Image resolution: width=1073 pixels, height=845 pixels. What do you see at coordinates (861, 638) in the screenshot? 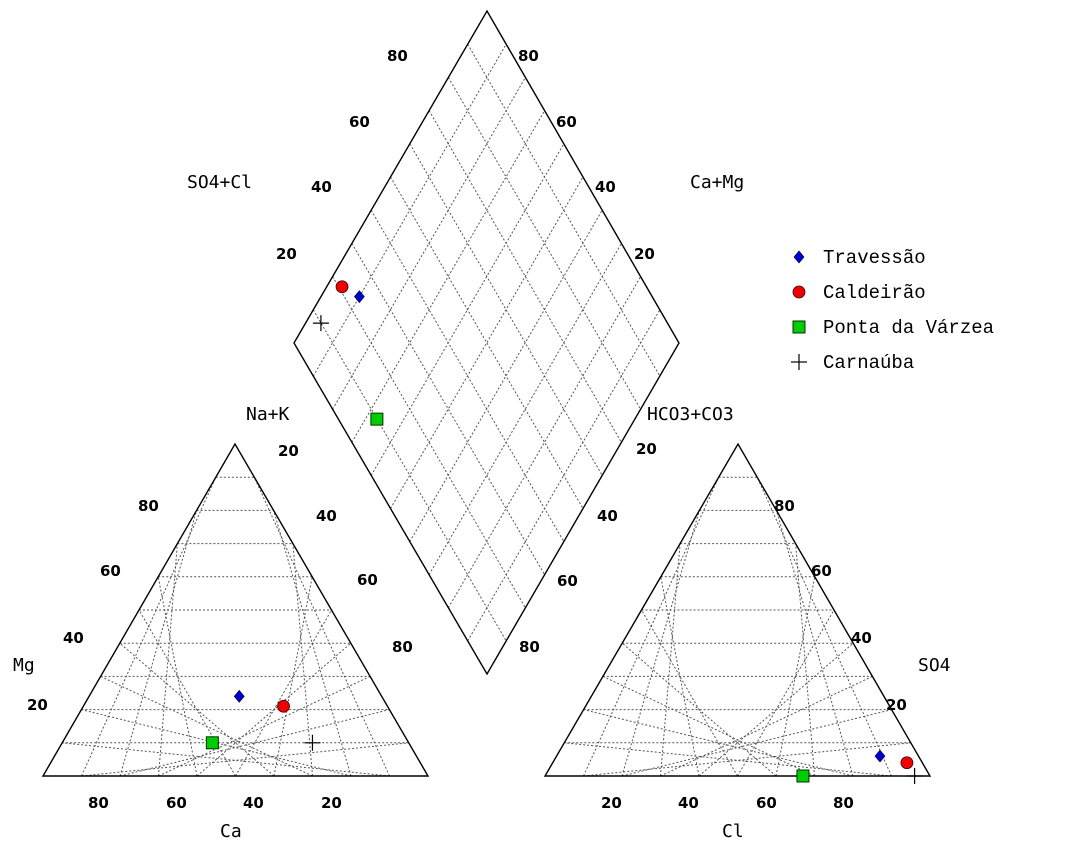
I see `tick-label-anion-right: 40` at bounding box center [861, 638].